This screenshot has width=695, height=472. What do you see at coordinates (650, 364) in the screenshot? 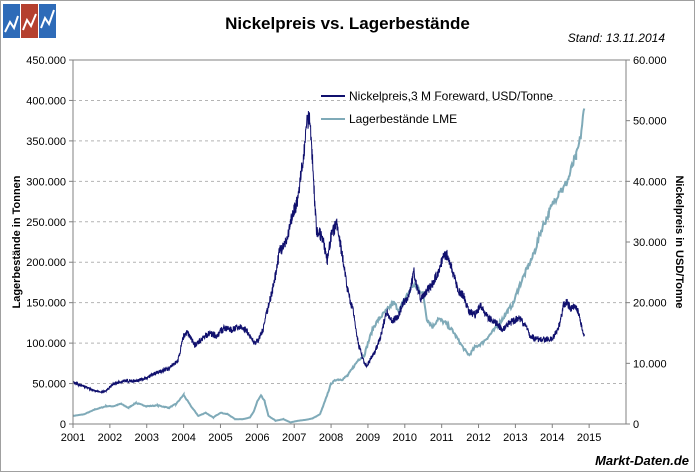
I see `y-right-tick-label-1: 10.000` at bounding box center [650, 364].